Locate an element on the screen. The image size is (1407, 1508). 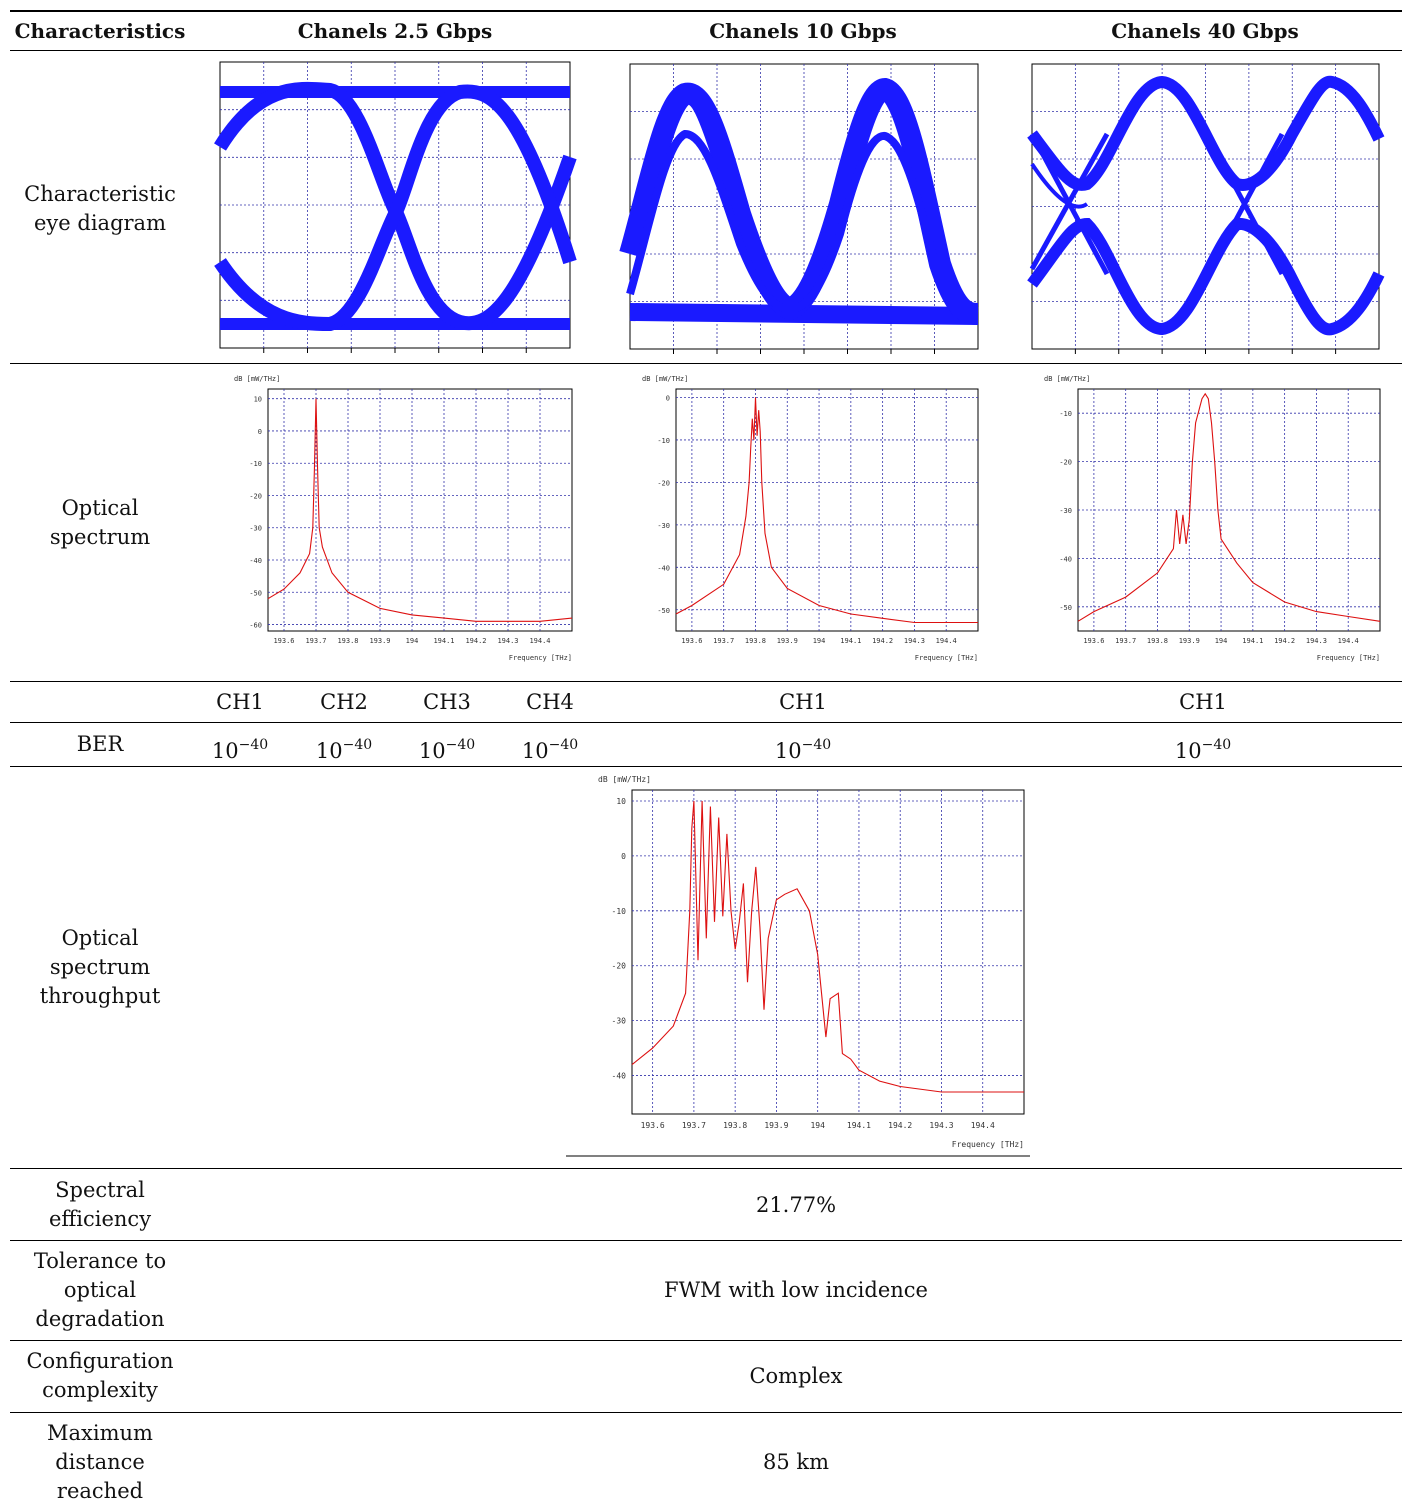
header-characteristics: Characteristics is located at coordinates (100, 31).